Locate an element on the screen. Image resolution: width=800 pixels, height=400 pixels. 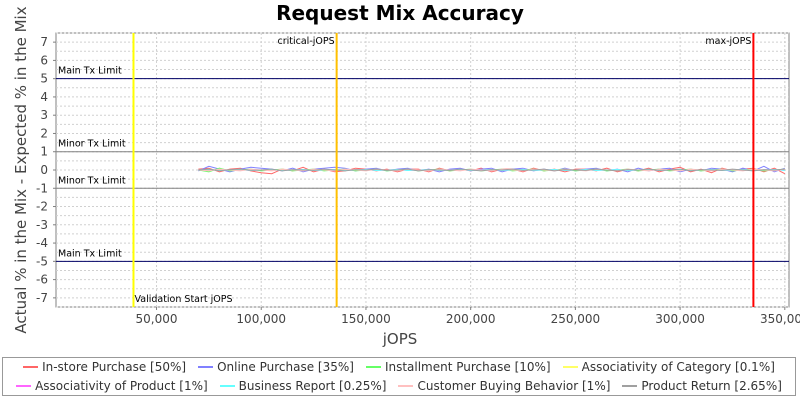
y-axis-ticks: 7 6 5 4 3 2 1 0 -1 -2 -3 -4 -5 -6 -7 is located at coordinates (46, 170).